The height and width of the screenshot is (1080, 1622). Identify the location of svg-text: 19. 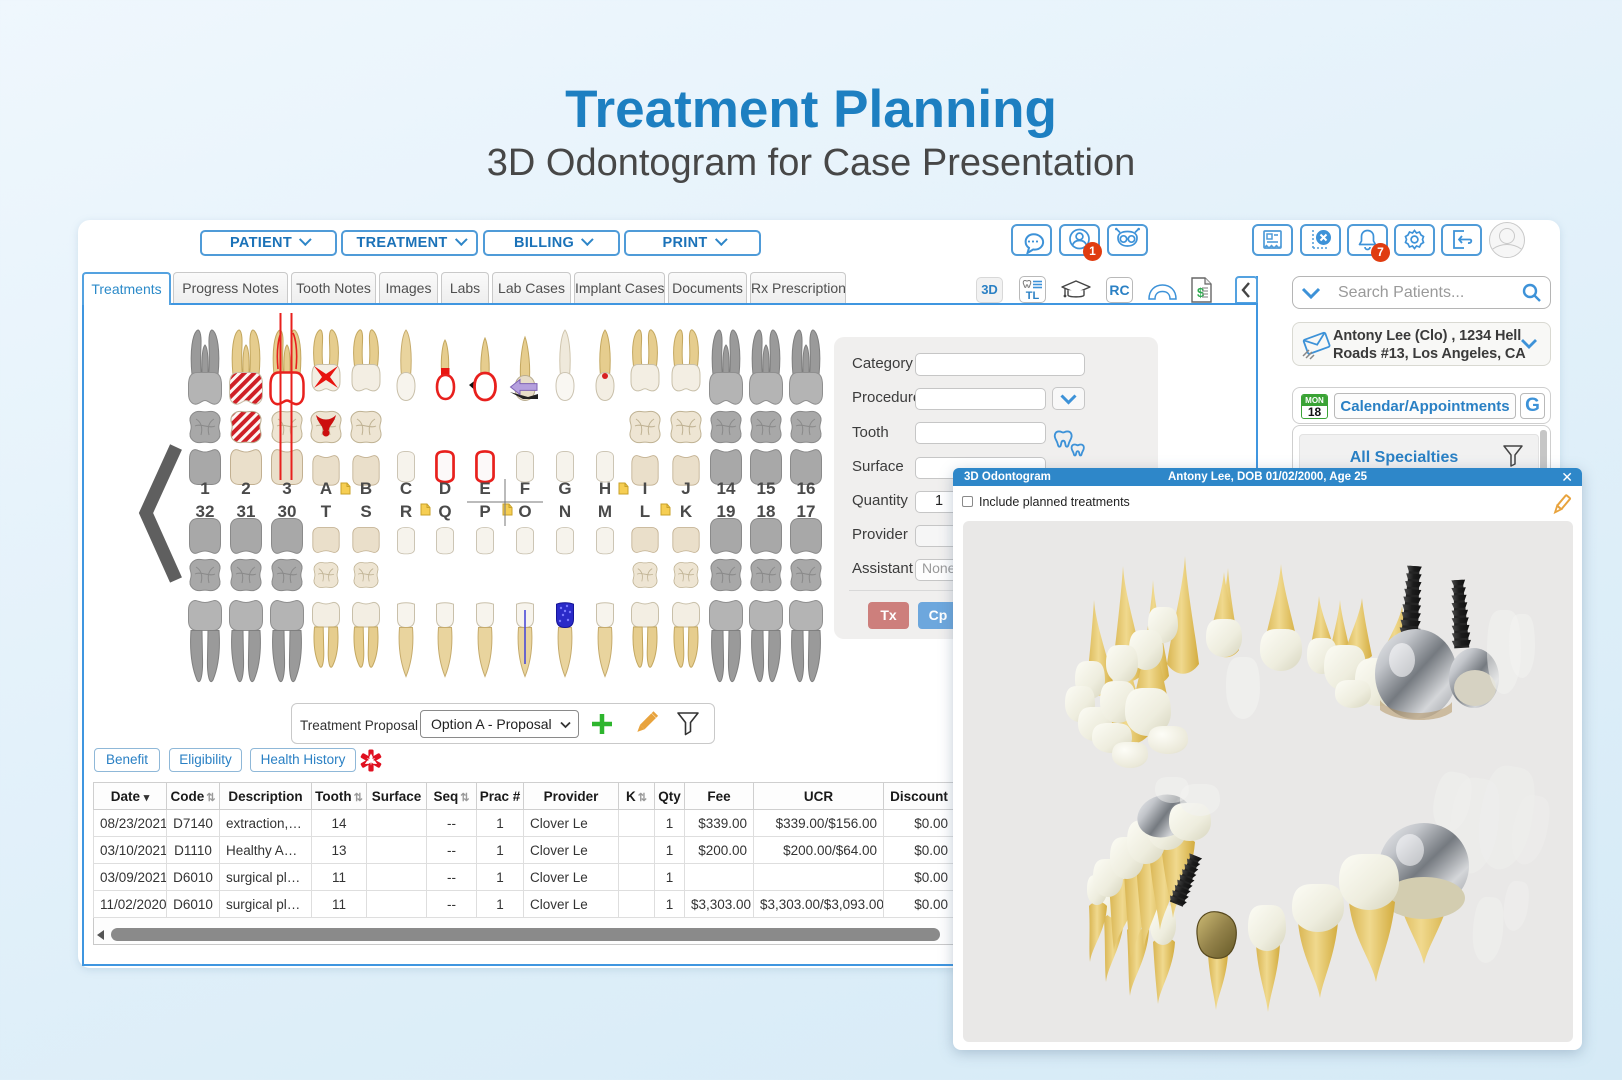
(726, 511).